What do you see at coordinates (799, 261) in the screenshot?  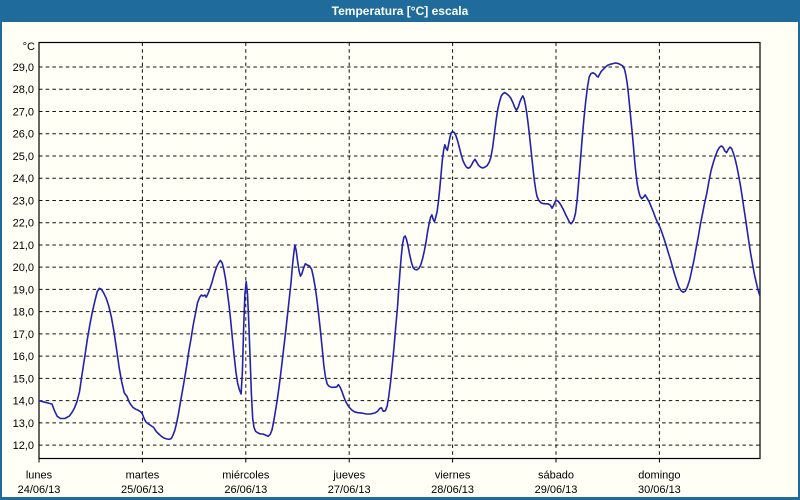 I see `window-frame-right` at bounding box center [799, 261].